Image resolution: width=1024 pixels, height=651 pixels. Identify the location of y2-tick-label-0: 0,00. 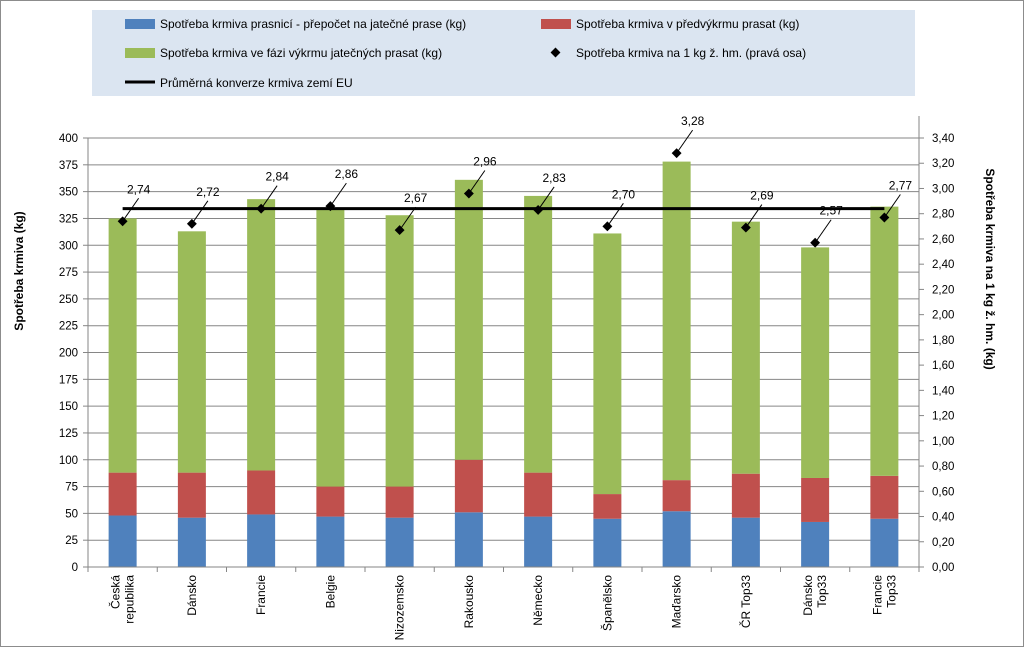
(943, 568).